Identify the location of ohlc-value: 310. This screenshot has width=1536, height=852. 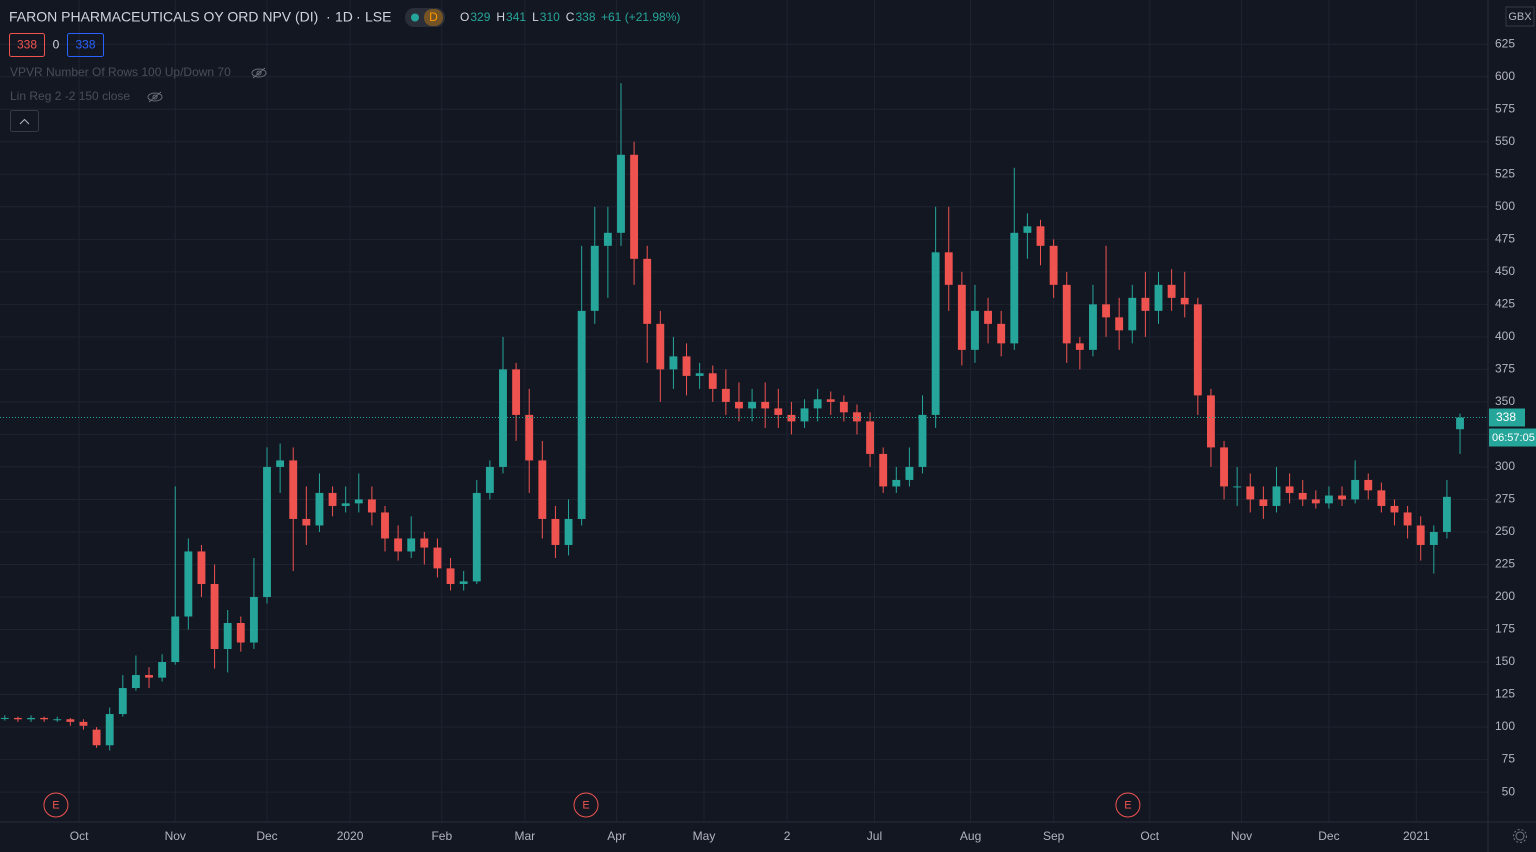
(550, 17).